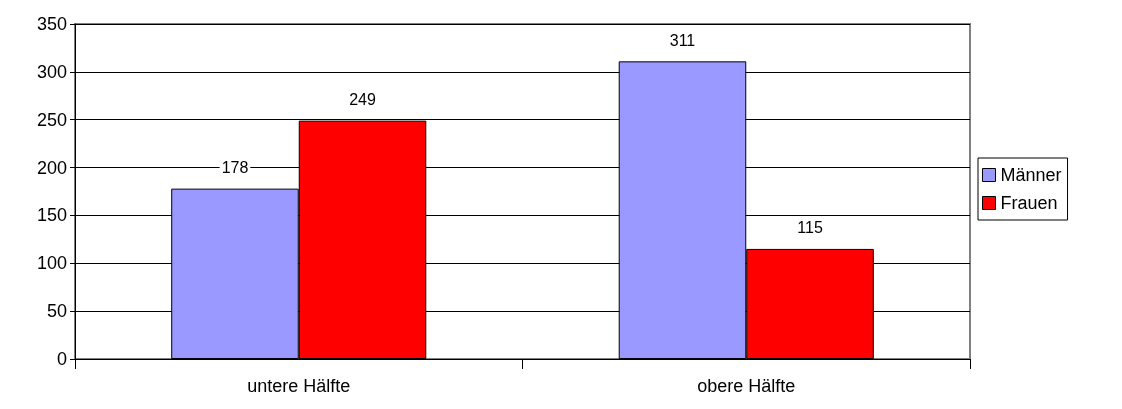 The width and height of the screenshot is (1122, 409). What do you see at coordinates (51, 119) in the screenshot?
I see `y-tick-label: 250` at bounding box center [51, 119].